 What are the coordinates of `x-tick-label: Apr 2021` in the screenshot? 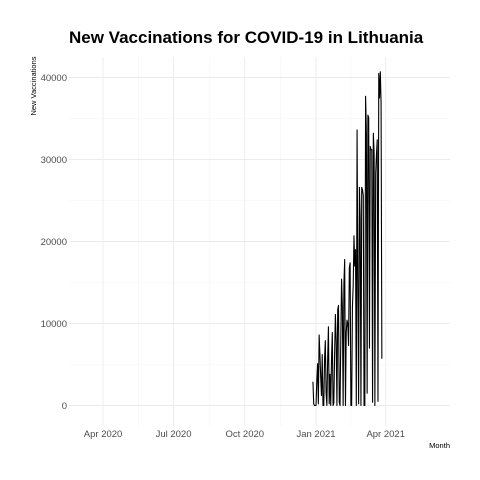 It's located at (385, 434).